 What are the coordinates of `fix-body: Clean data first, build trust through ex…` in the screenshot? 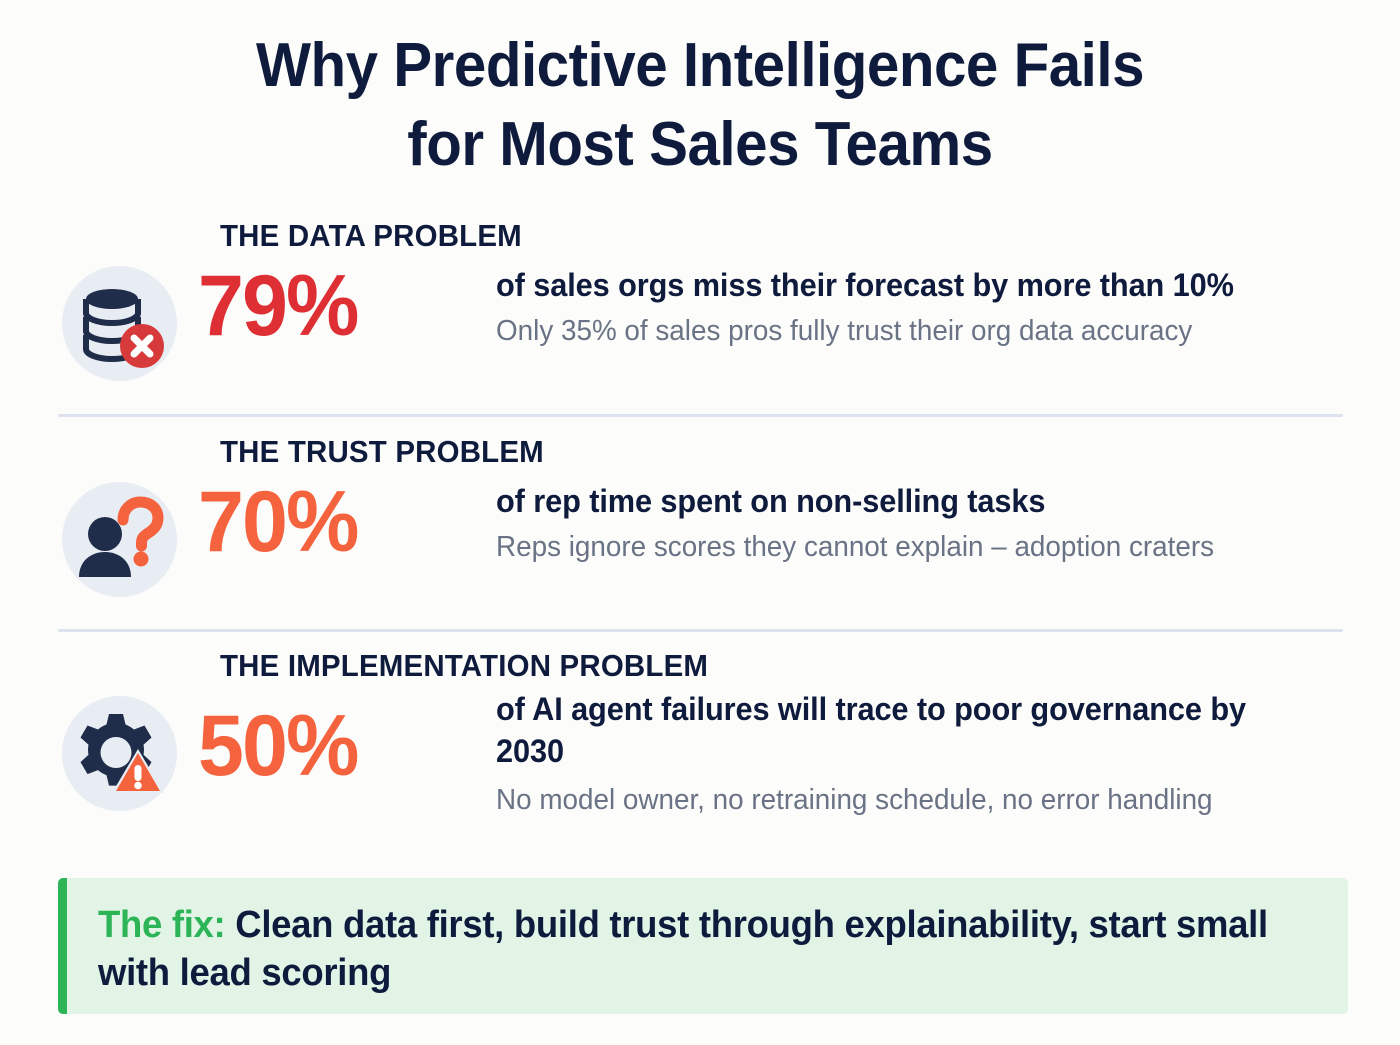 It's located at (683, 949).